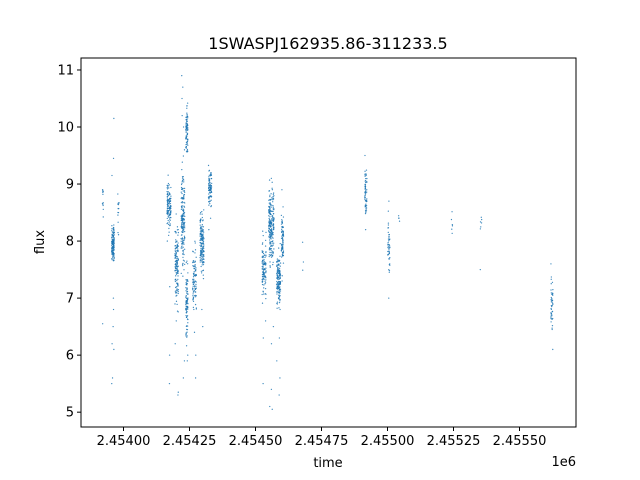 This screenshot has height=480, width=640. Describe the element at coordinates (69, 242) in the screenshot. I see `y-axis-ticks: 5 6 7 8 9 10 11` at that location.